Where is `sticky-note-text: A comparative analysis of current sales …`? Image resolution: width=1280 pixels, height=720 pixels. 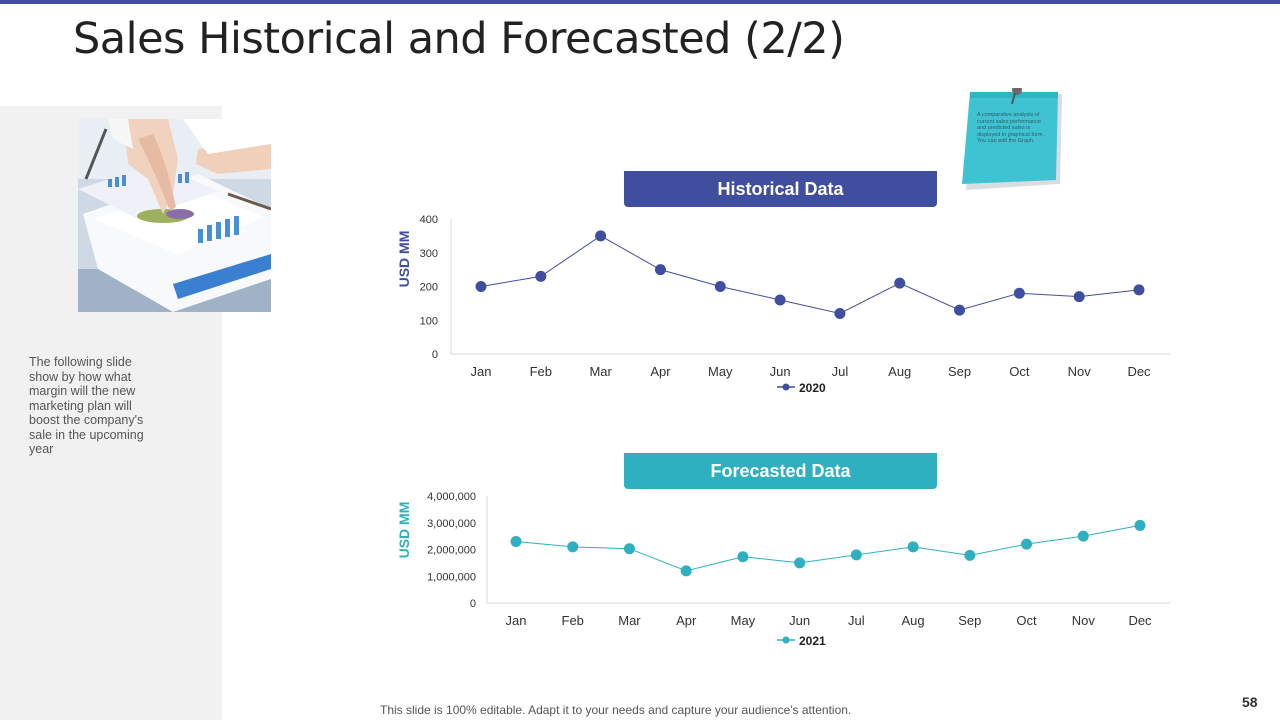
sticky-note-text: A comparative analysis of current sales … is located at coordinates (1011, 128).